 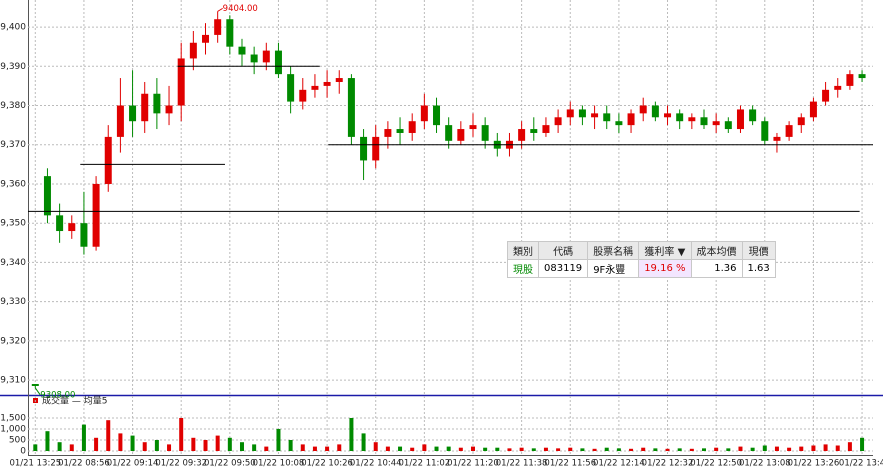 What do you see at coordinates (765, 464) in the screenshot?
I see `x-tick-label: 01/22 13:08` at bounding box center [765, 464].